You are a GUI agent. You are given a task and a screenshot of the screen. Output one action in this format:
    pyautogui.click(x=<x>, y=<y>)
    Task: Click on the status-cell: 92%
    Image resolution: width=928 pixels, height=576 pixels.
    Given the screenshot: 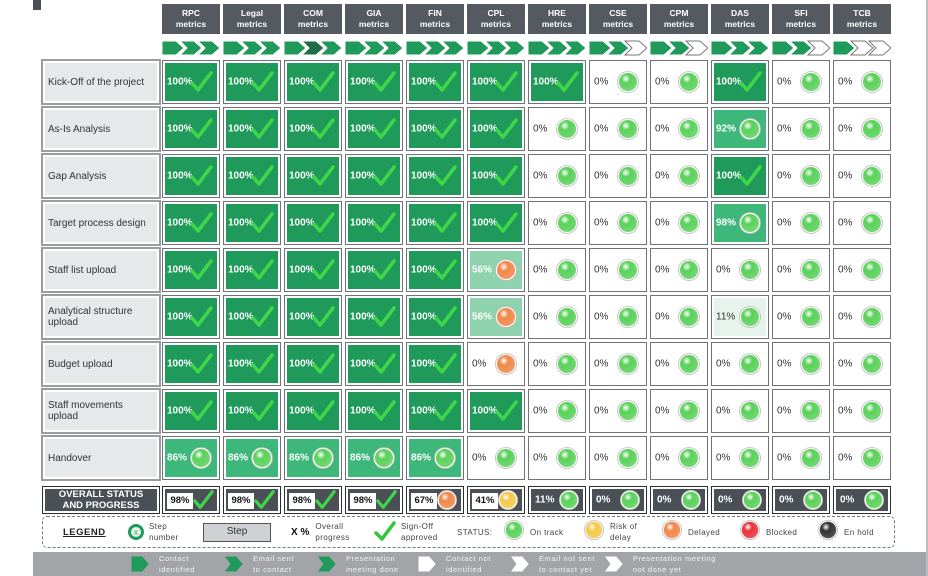 What is the action you would take?
    pyautogui.click(x=740, y=129)
    